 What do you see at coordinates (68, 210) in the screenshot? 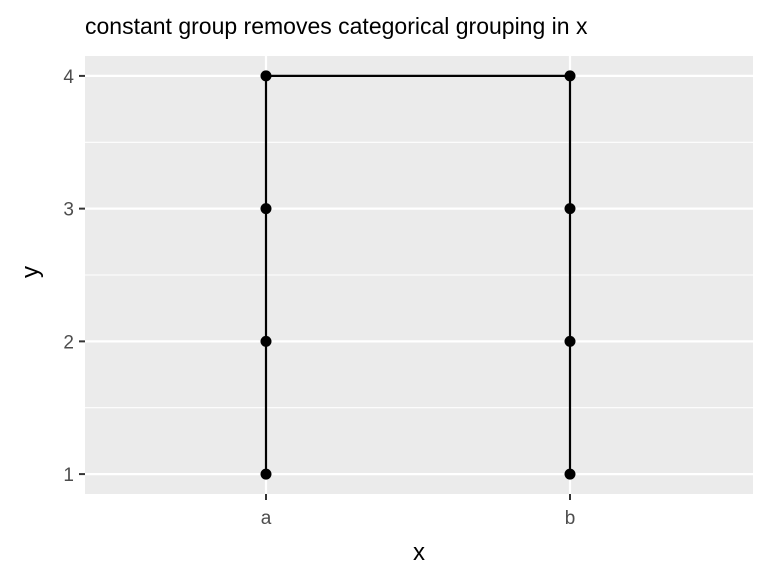
I see `y-tick-label: 3` at bounding box center [68, 210].